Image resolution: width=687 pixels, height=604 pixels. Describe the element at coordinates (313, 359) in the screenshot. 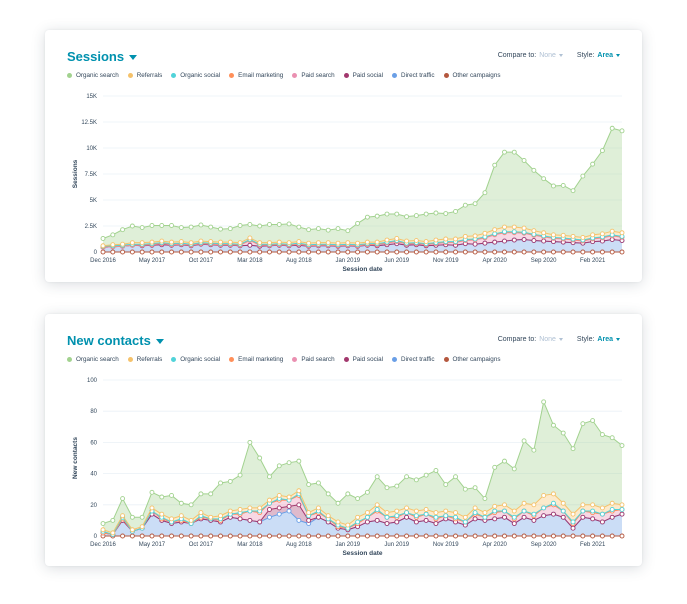

I see `legend-item-paid-search: Paid search` at that location.